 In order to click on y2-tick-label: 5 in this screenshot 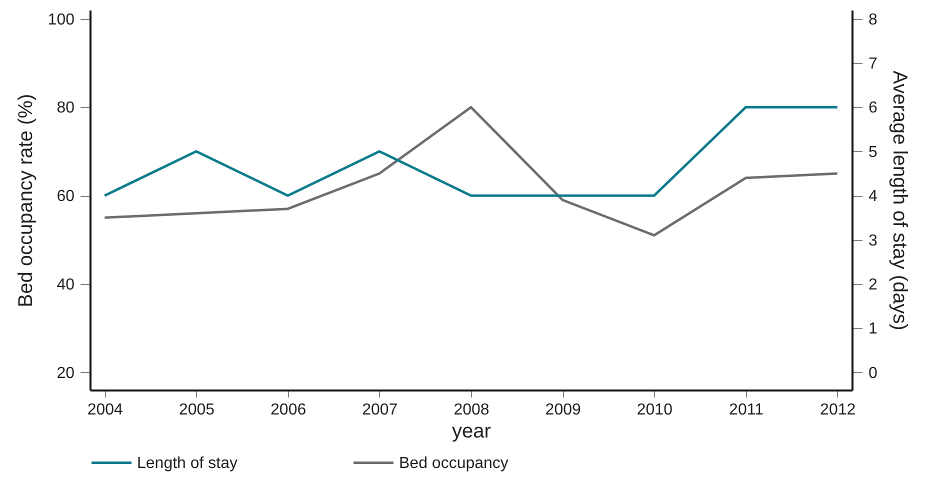, I will do `click(873, 152)`.